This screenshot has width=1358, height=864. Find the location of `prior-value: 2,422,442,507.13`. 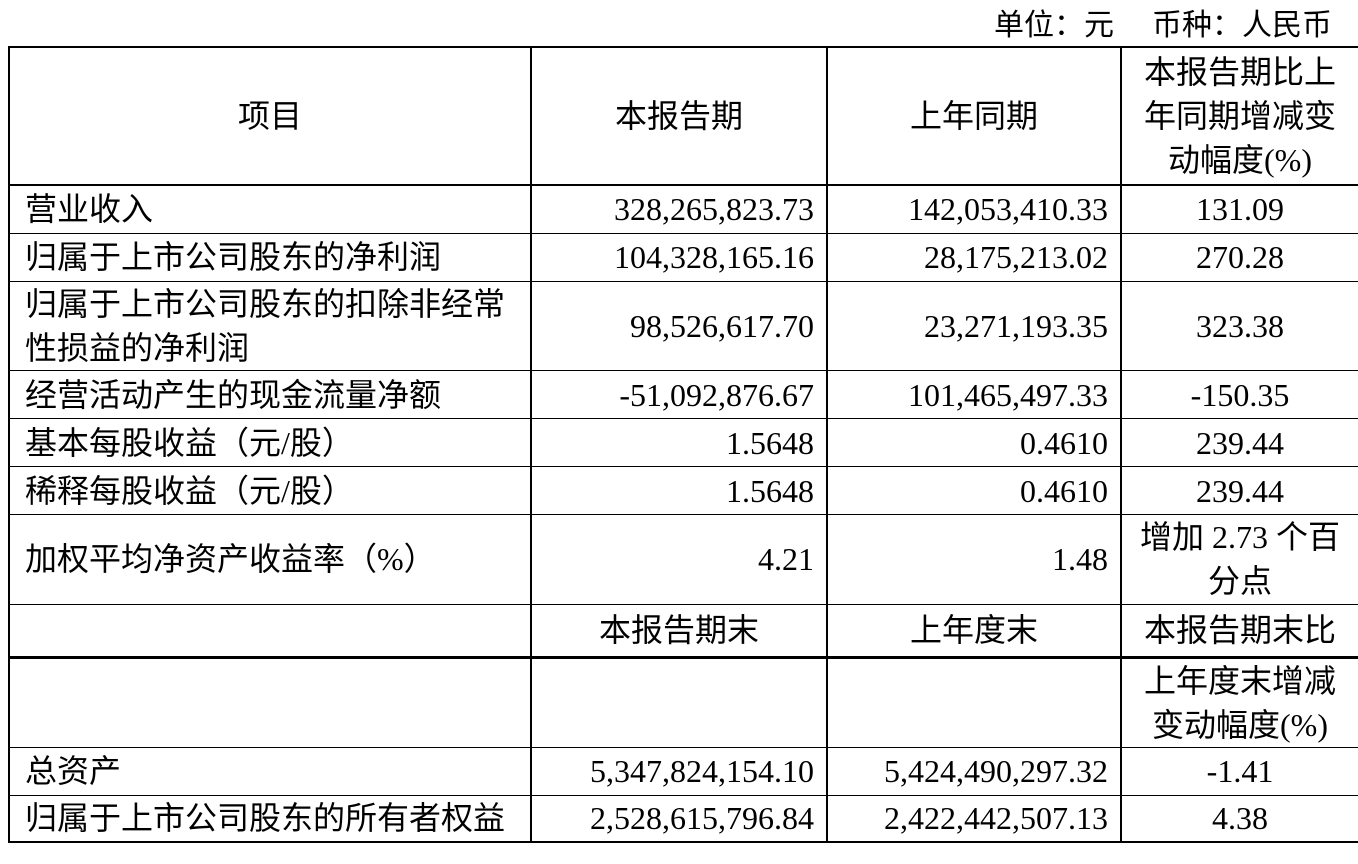

prior-value: 2,422,442,507.13 is located at coordinates (974, 818).